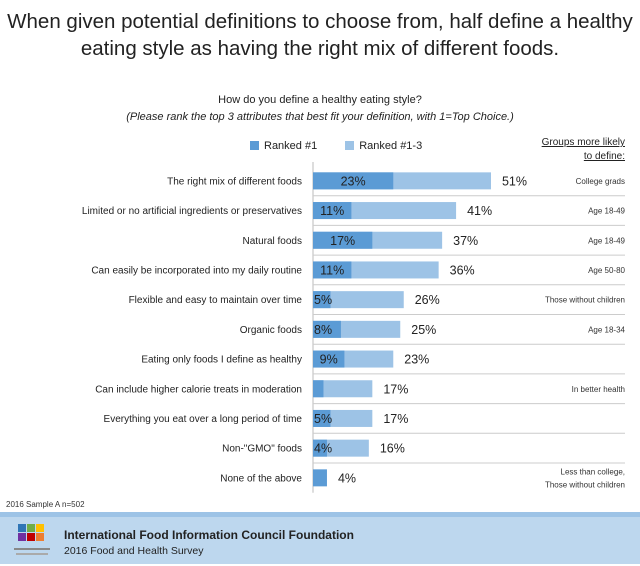 This screenshot has width=640, height=566. I want to click on legend-label: Ranked #1, so click(291, 146).